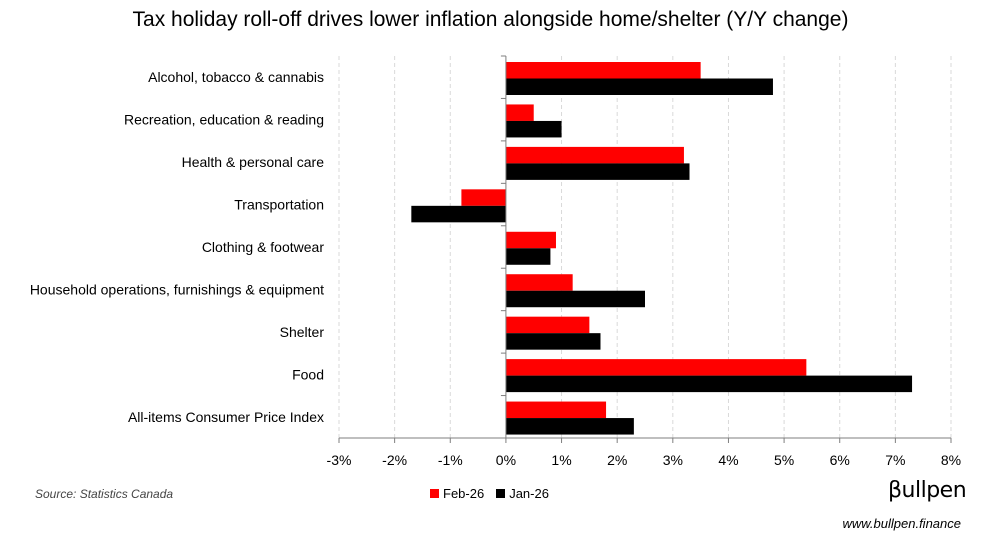 This screenshot has height=543, width=981. I want to click on legend: Feb-26 Jan-26, so click(495, 493).